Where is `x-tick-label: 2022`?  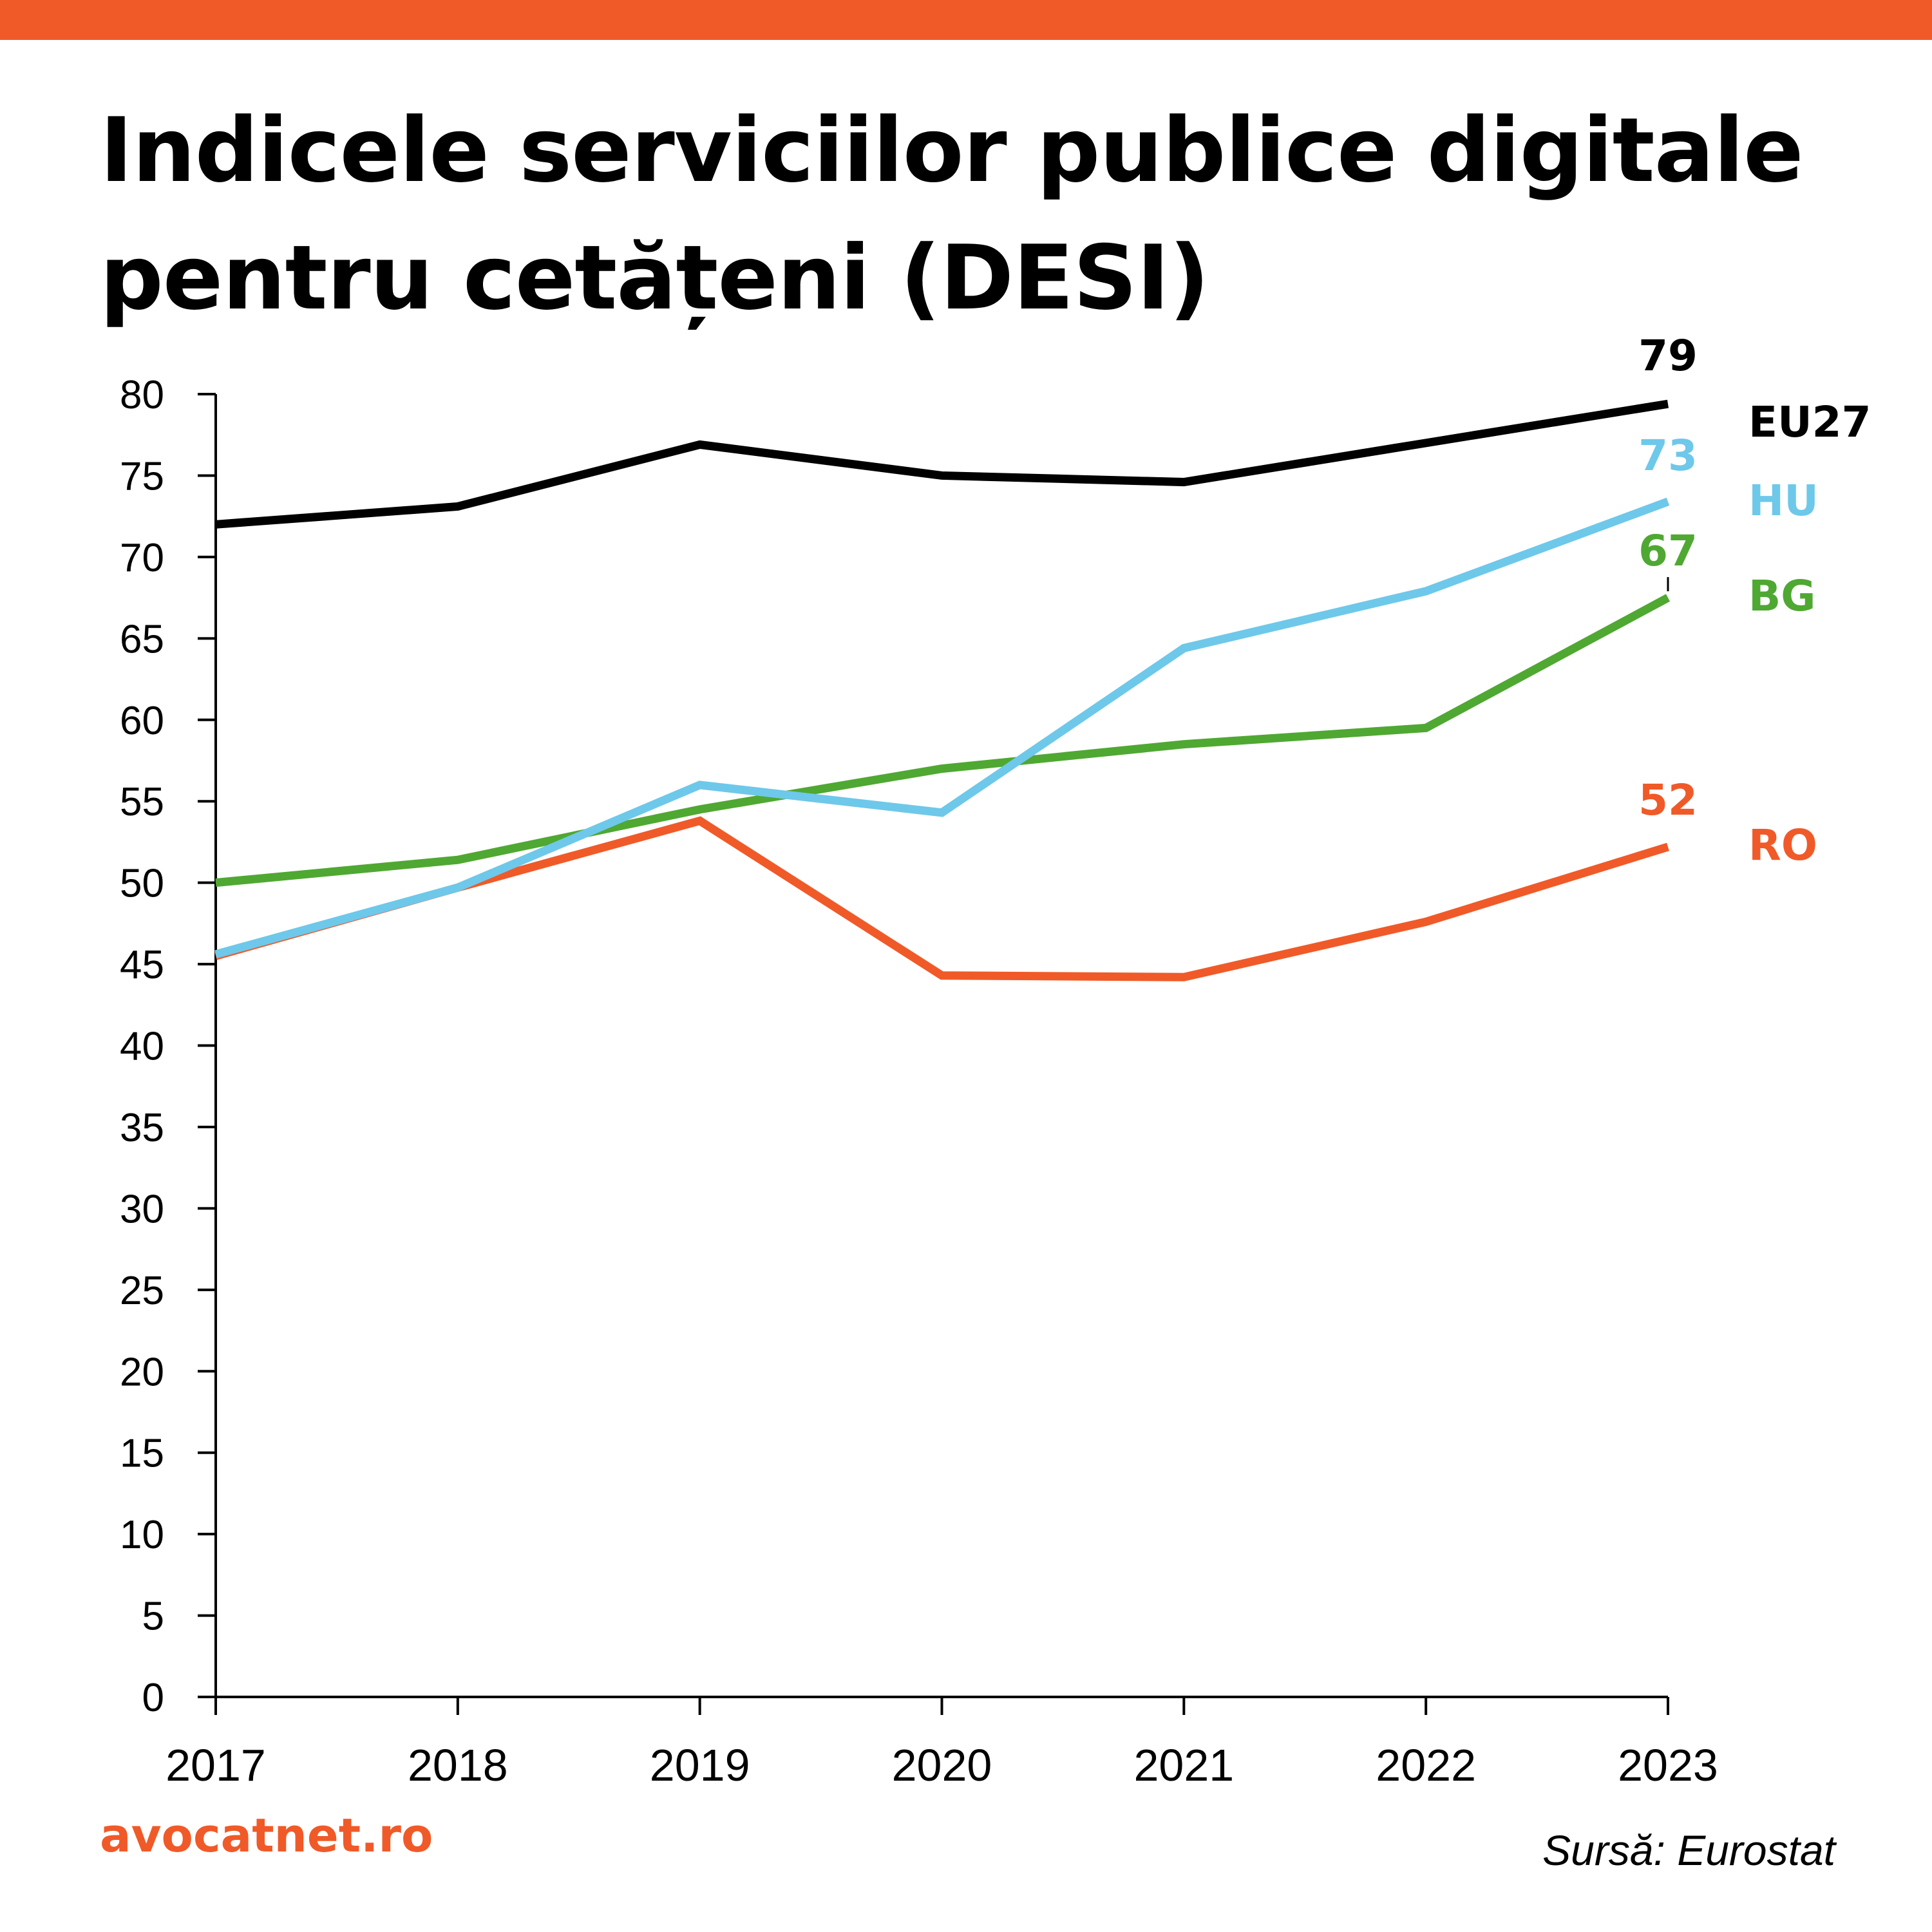
x-tick-label: 2022 is located at coordinates (1426, 1765).